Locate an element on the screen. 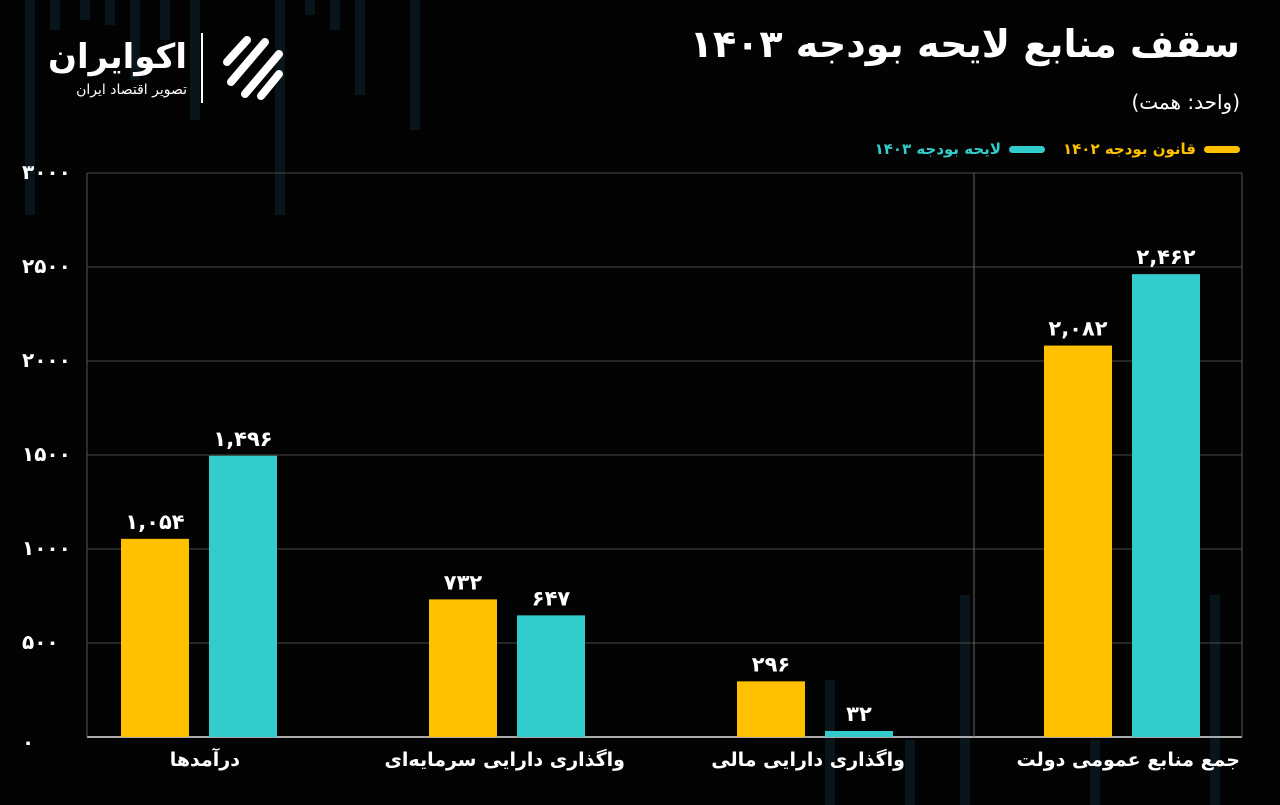  logo-tagline: تصویر اقتصاد ایران is located at coordinates (131, 90).